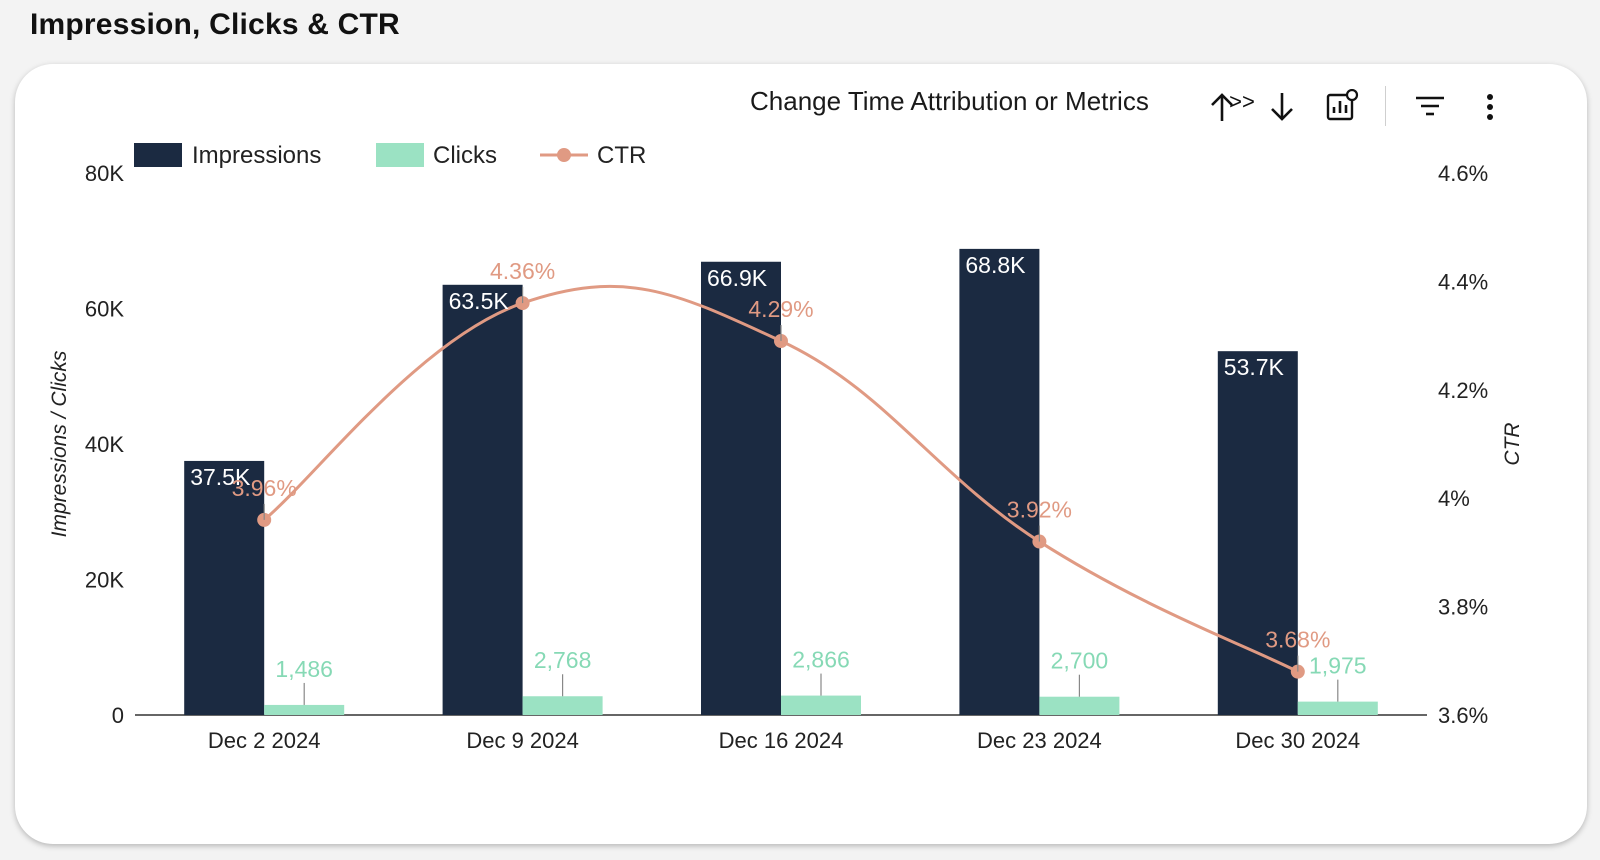 The width and height of the screenshot is (1600, 860). What do you see at coordinates (479, 301) in the screenshot?
I see `impressions-data-label: 63.5K` at bounding box center [479, 301].